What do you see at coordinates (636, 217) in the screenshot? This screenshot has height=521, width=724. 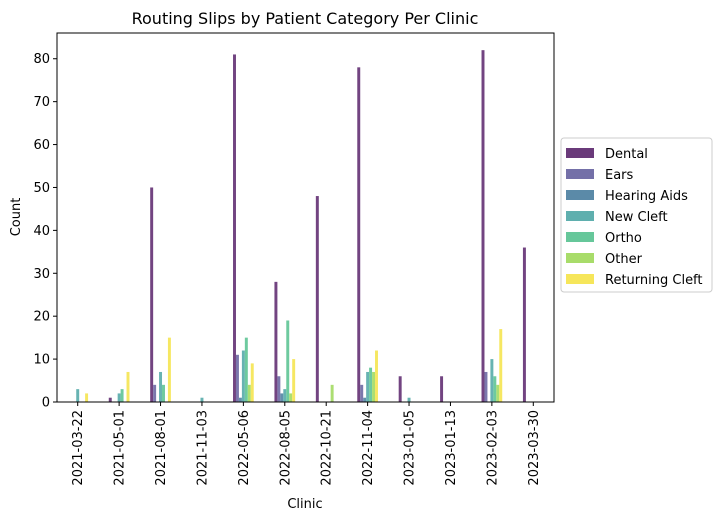 I see `legend-label: New Cleft` at bounding box center [636, 217].